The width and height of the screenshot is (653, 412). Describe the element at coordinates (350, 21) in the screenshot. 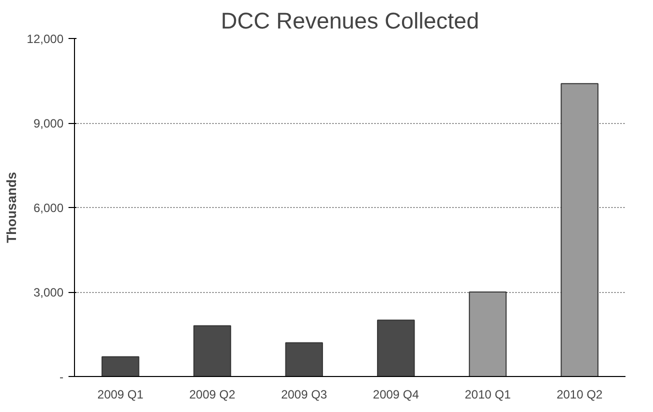

I see `chart-title: DCC Revenues Collected` at that location.